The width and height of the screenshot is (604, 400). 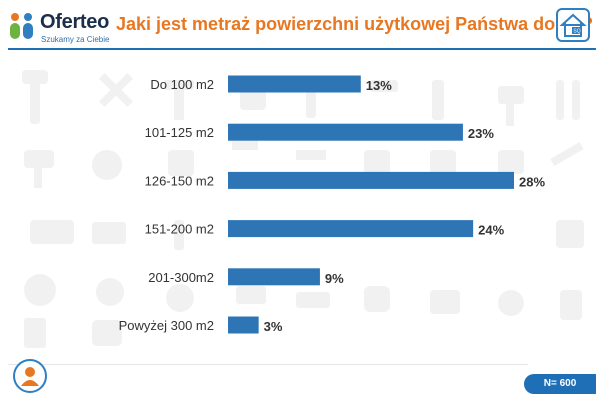 I want to click on value-label: 24%, so click(x=491, y=230).